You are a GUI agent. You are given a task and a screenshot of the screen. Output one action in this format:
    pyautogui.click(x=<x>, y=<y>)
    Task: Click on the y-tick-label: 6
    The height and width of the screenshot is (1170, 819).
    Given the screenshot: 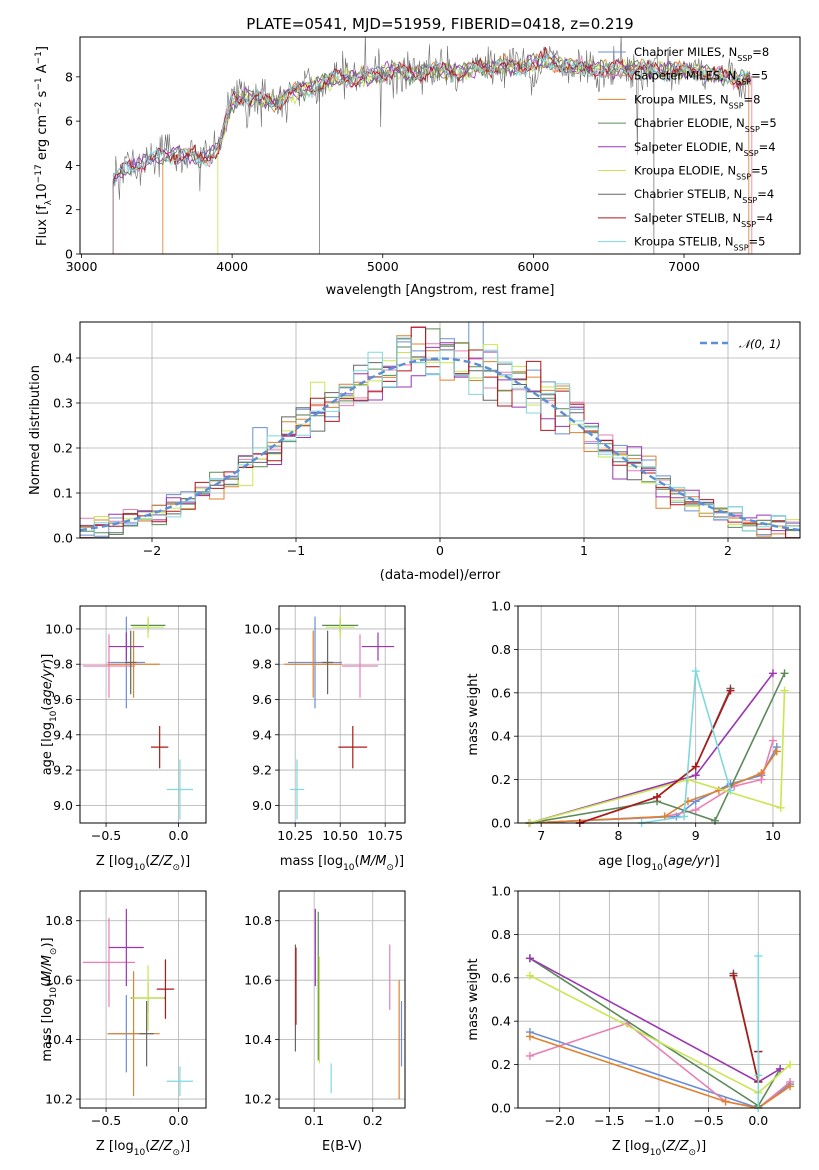 What is the action you would take?
    pyautogui.click(x=69, y=121)
    